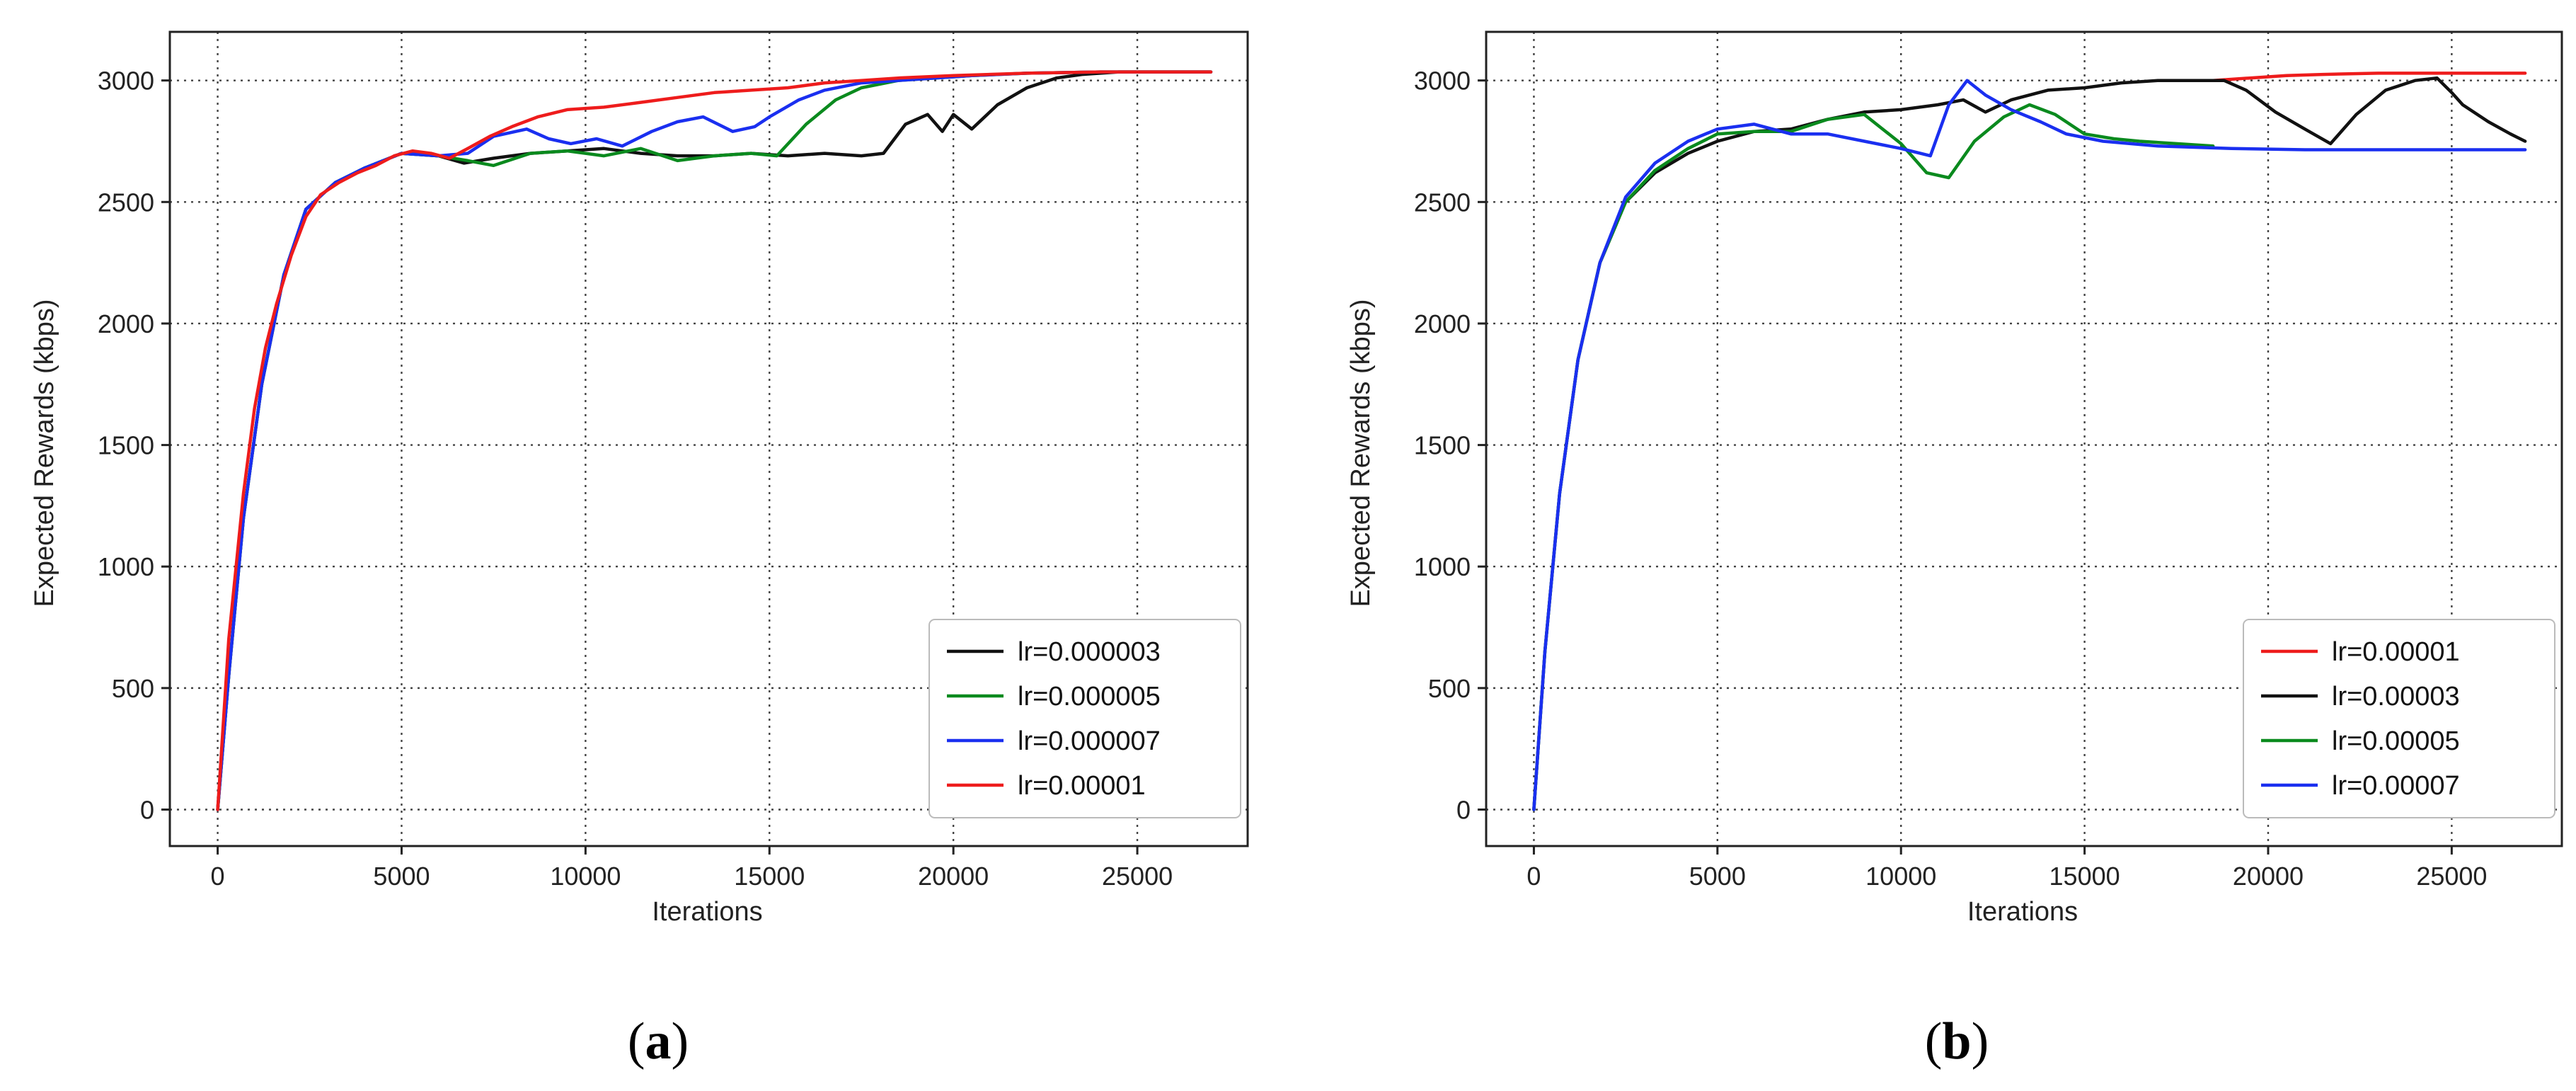 The width and height of the screenshot is (2576, 1091). Describe the element at coordinates (1090, 697) in the screenshot. I see `legend-entry-label: lr=0.000005` at that location.